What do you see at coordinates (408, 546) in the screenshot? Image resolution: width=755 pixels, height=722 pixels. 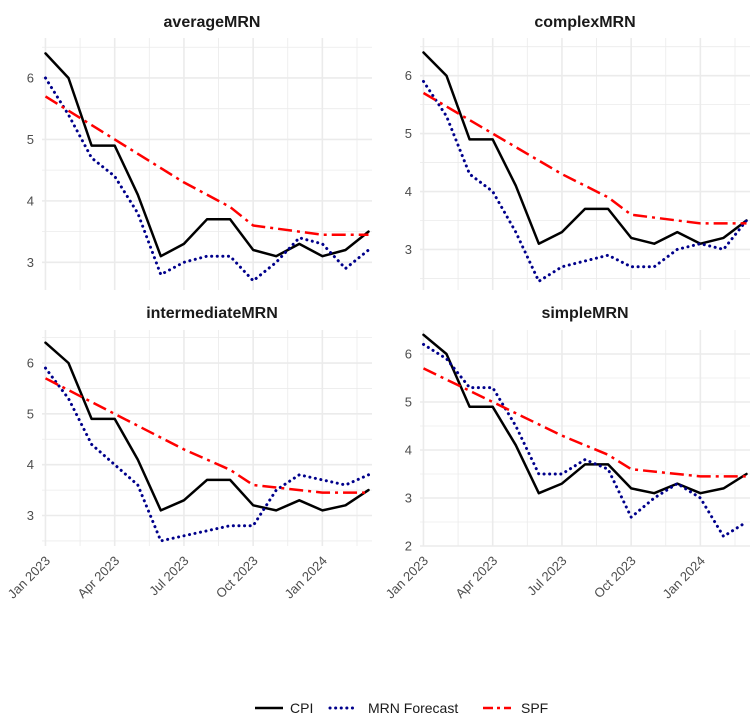 I see `y-tick-label: 2` at bounding box center [408, 546].